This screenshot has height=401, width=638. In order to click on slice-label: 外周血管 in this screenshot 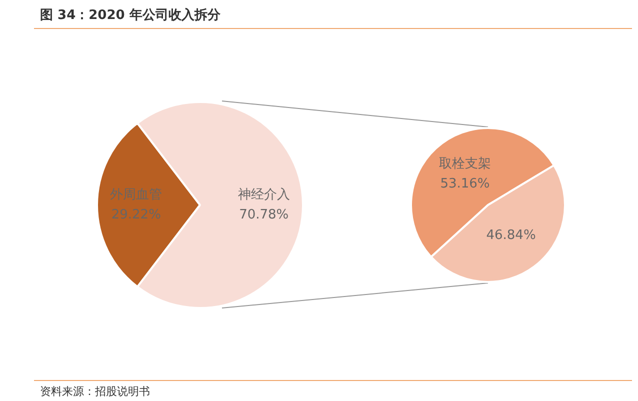, I will do `click(136, 194)`.